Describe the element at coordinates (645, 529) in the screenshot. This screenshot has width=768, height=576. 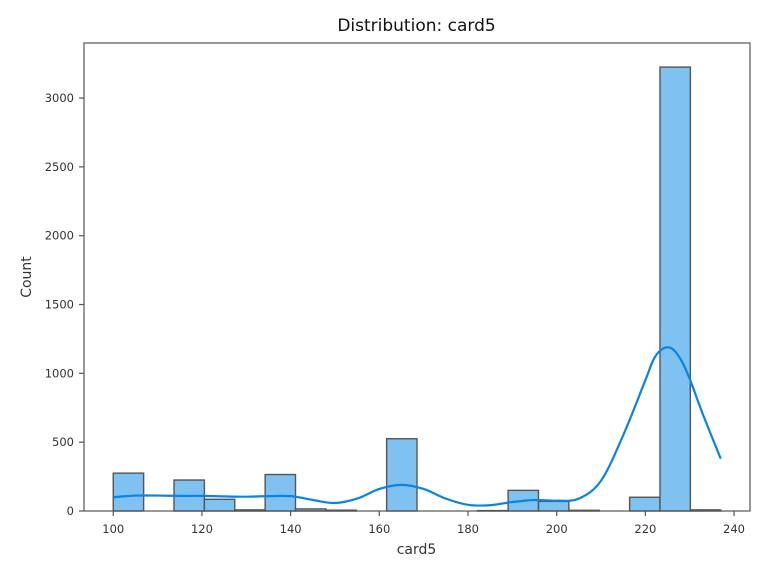
I see `x-tick-label: 220` at that location.